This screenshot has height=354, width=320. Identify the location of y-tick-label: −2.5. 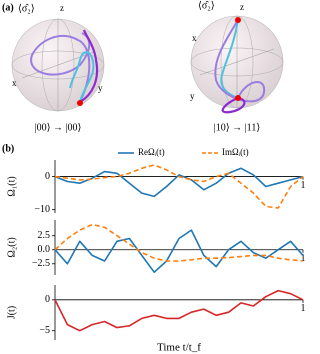
(41, 263).